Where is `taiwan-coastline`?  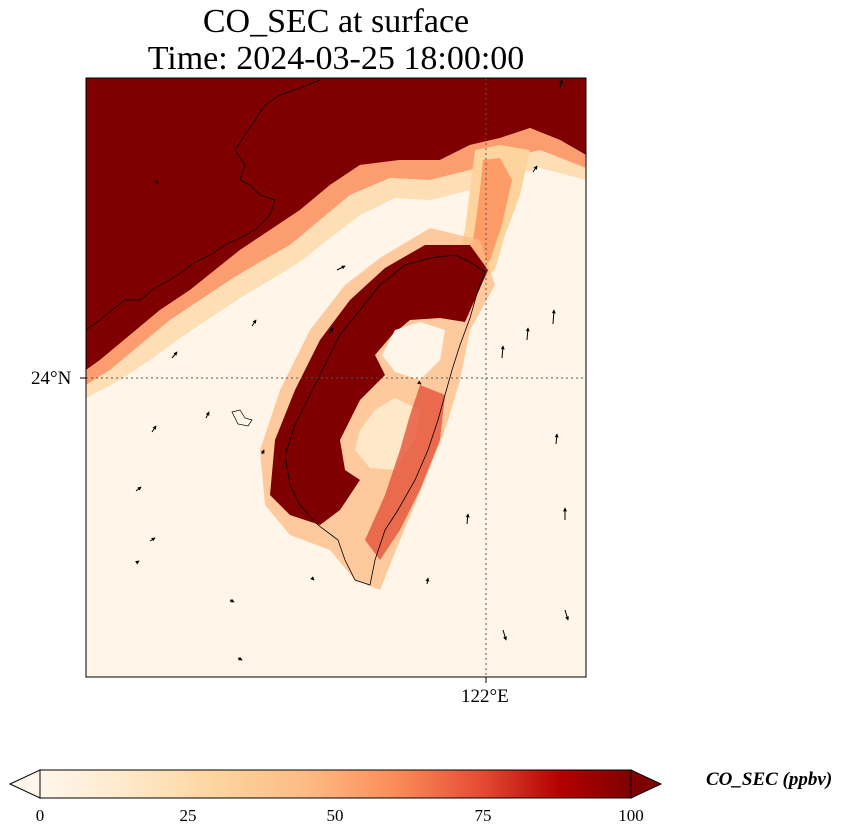
taiwan-coastline is located at coordinates (385, 420).